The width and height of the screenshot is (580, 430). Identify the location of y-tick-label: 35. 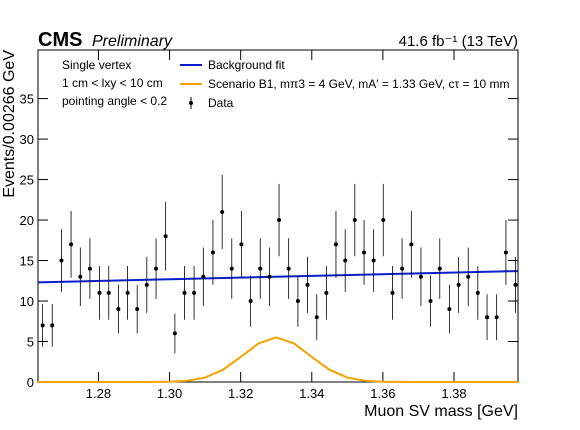
(27, 99).